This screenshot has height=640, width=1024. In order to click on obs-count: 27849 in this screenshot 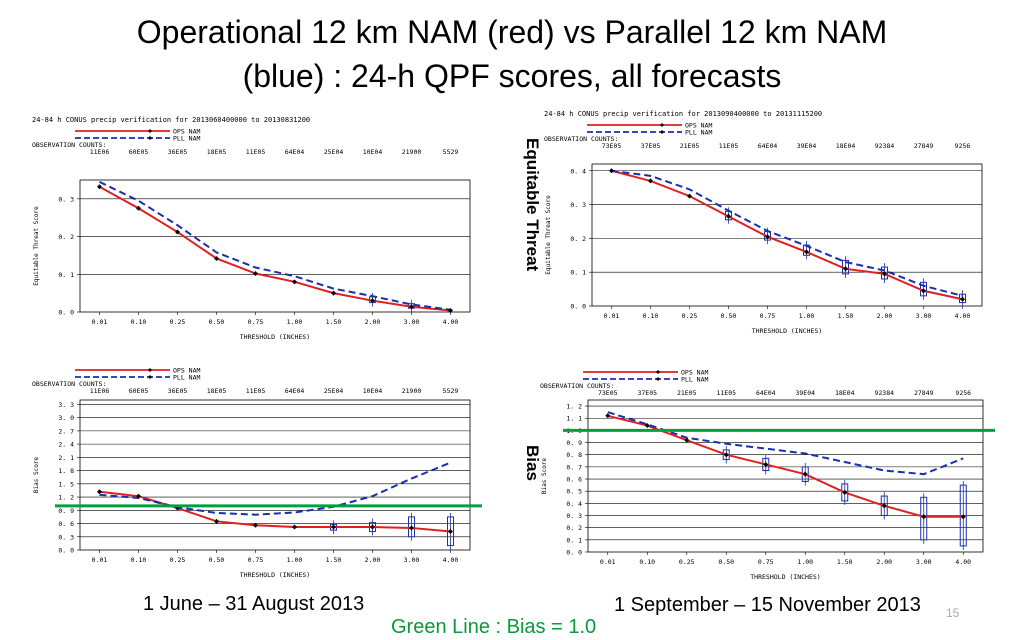, I will do `click(924, 393)`.